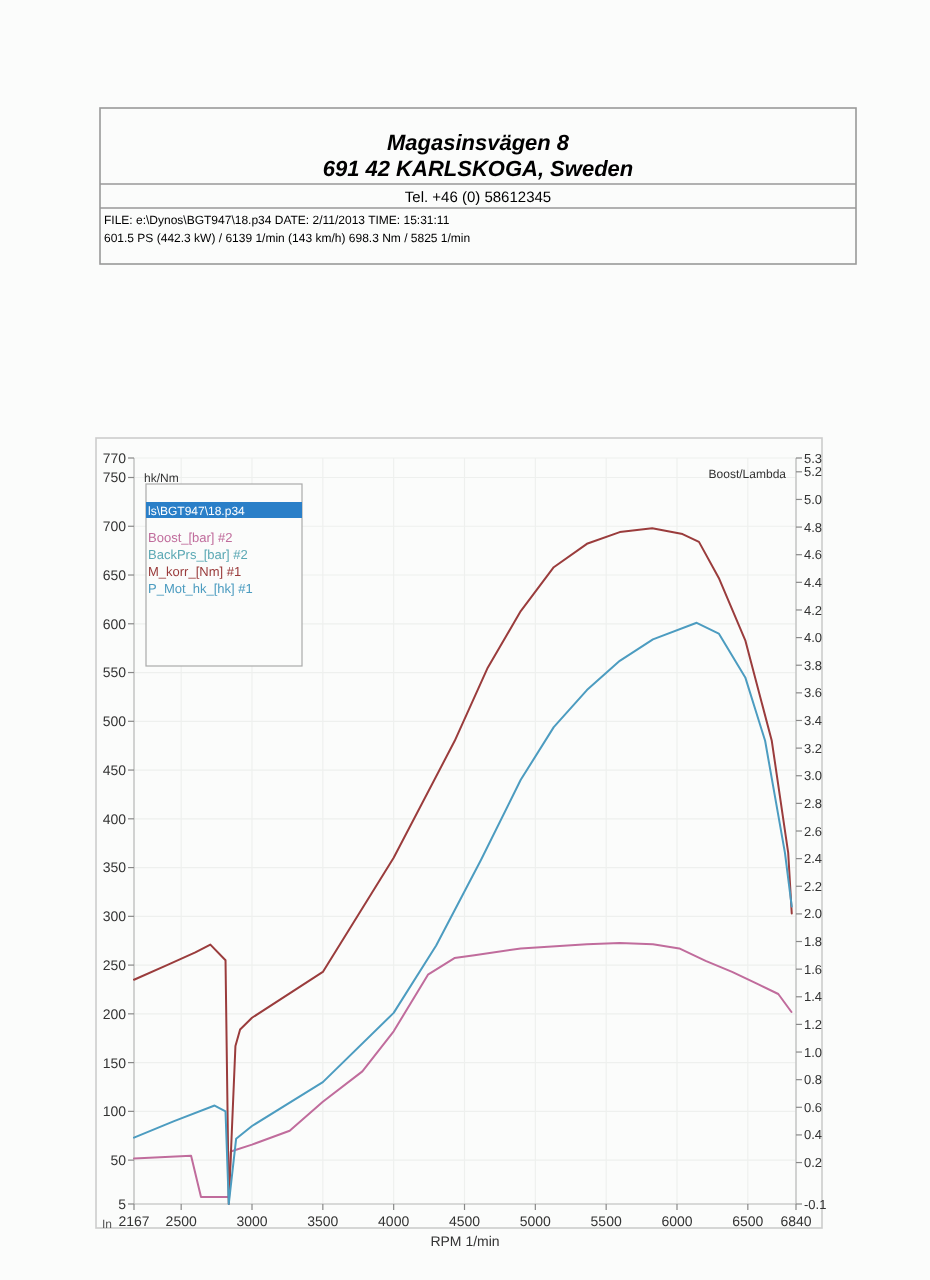 This screenshot has width=930, height=1280. I want to click on text: Magasinsvägen 8, so click(478, 144).